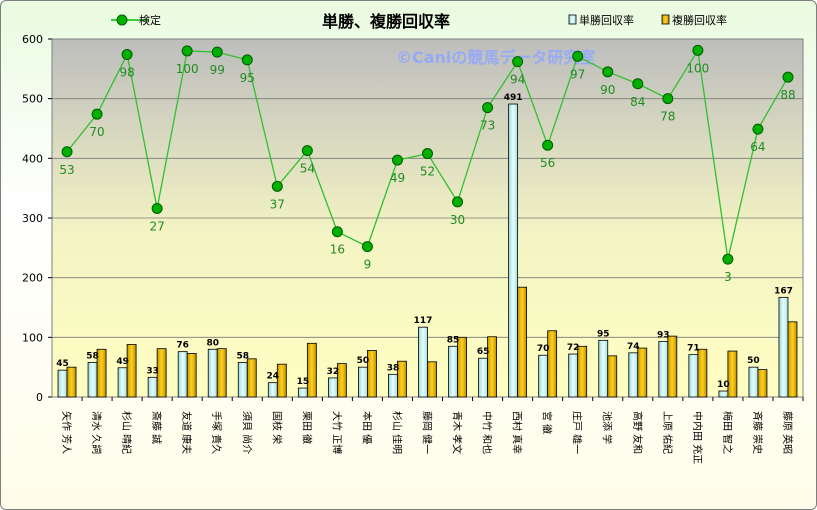 The image size is (817, 510). What do you see at coordinates (667, 117) in the screenshot?
I see `line-point-label: 78` at bounding box center [667, 117].